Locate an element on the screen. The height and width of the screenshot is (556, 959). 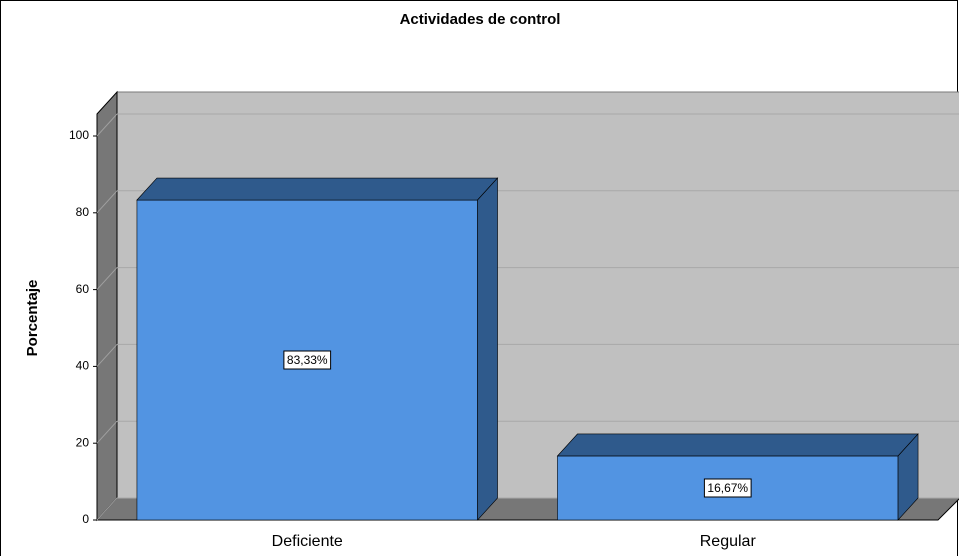
y-axis-label: Porcentaje is located at coordinates (32, 318).